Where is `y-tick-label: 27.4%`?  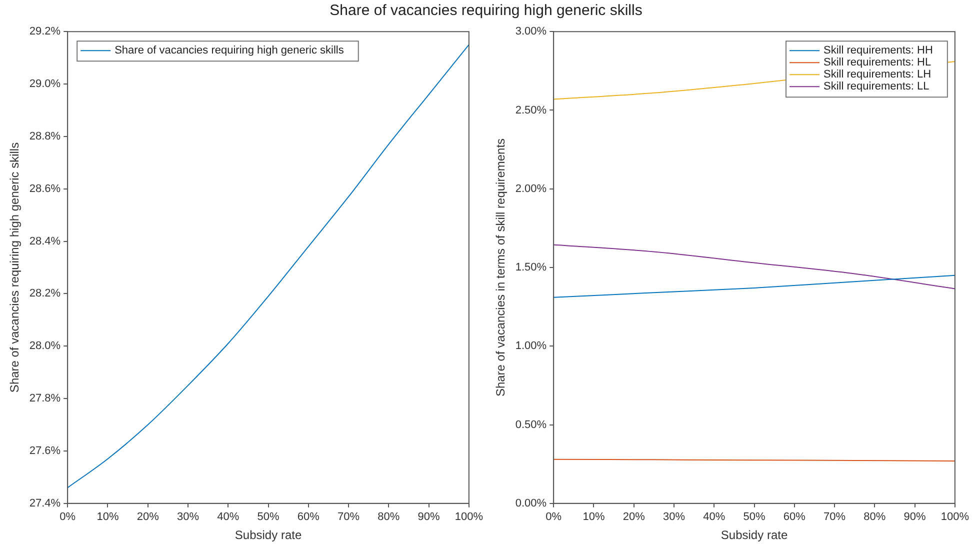 y-tick-label: 27.4% is located at coordinates (45, 503).